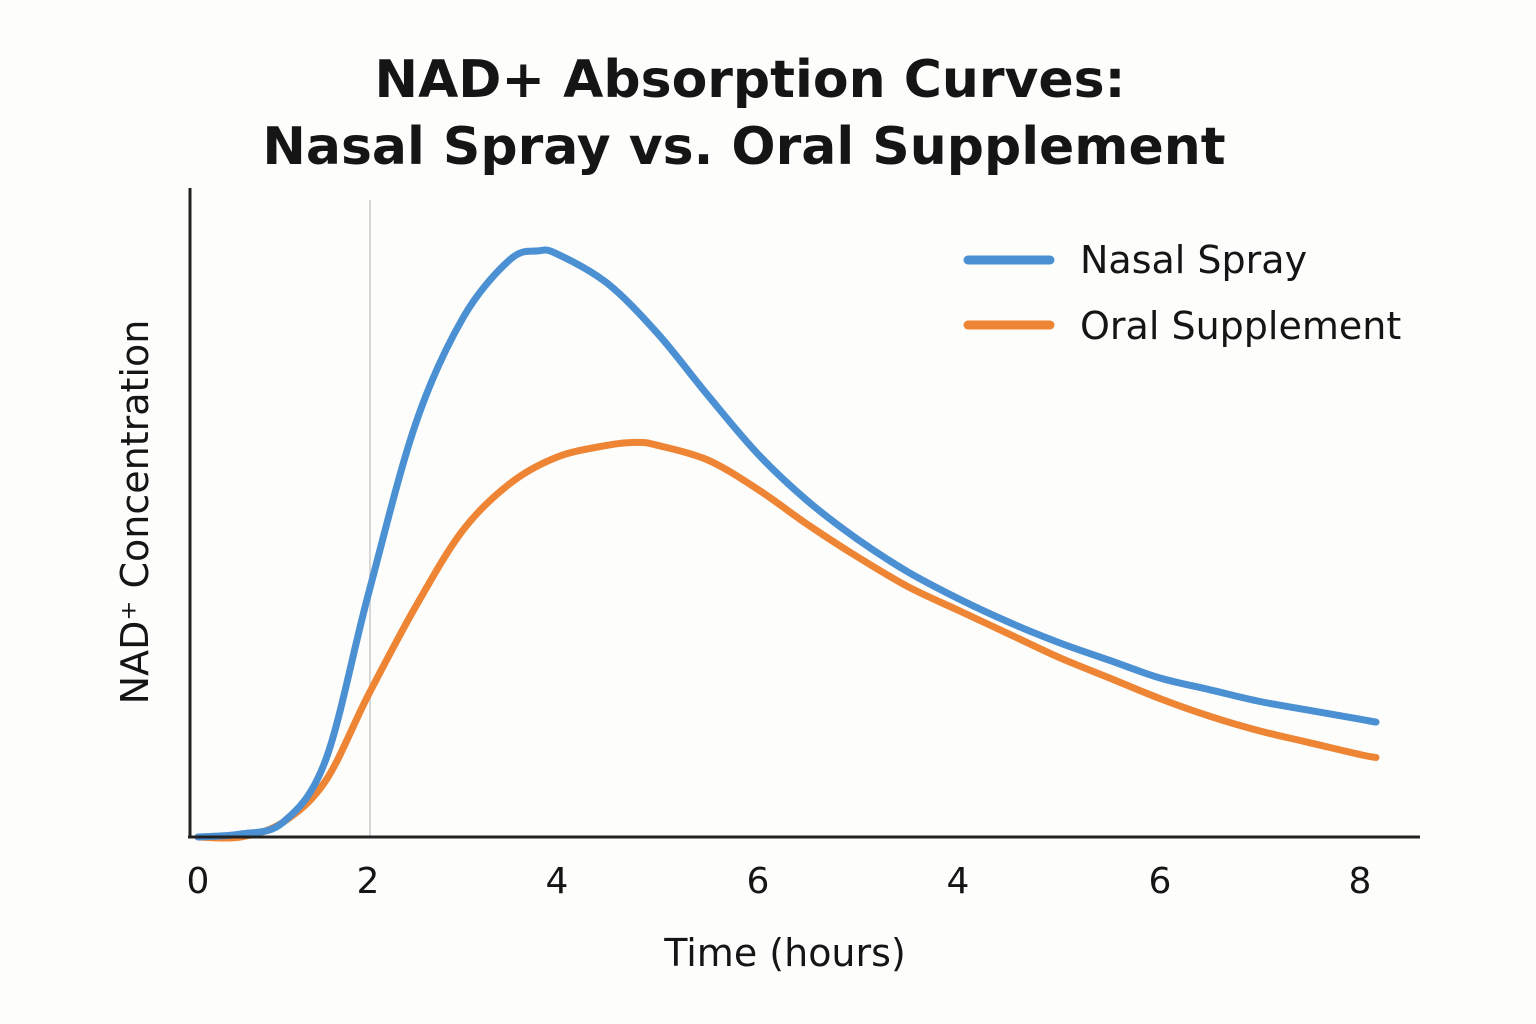  I want to click on x-tick-label: 8, so click(1360, 881).